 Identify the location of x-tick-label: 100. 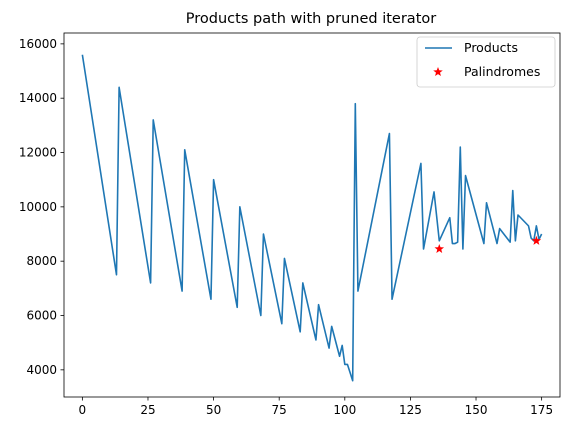
(344, 410).